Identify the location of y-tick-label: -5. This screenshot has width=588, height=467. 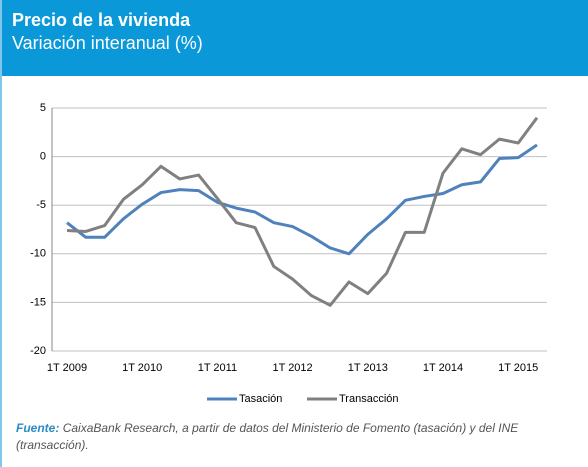
(41, 205).